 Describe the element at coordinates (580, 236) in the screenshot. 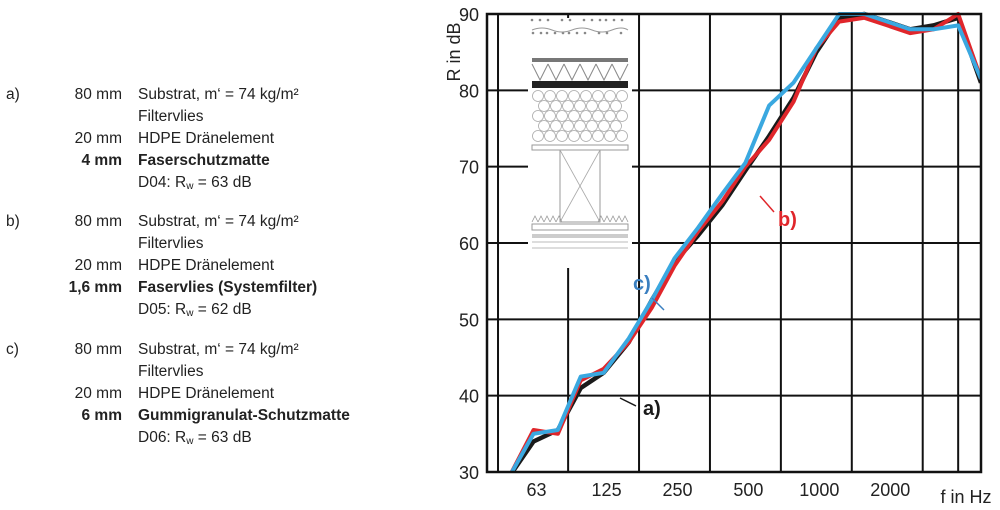

I see `ceiling-board` at that location.